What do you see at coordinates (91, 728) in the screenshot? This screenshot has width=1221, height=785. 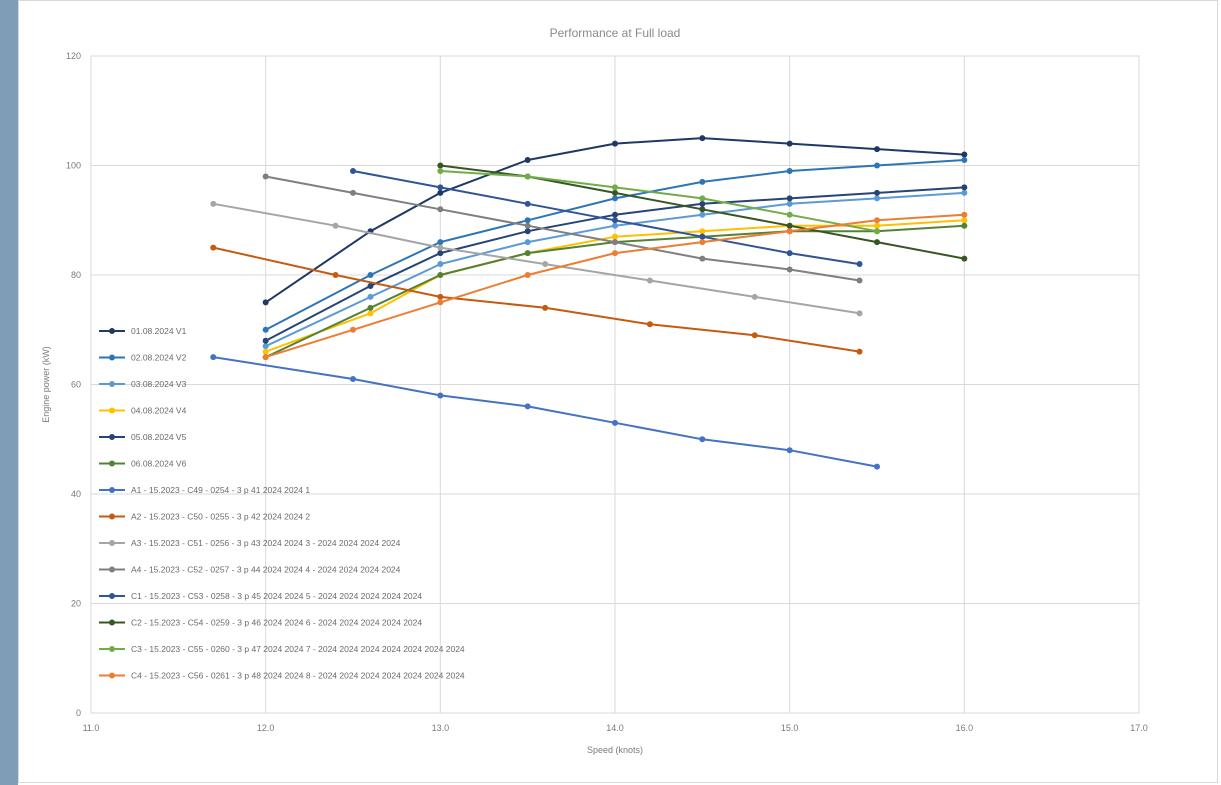 I see `x-tick-label: 11.0` at bounding box center [91, 728].